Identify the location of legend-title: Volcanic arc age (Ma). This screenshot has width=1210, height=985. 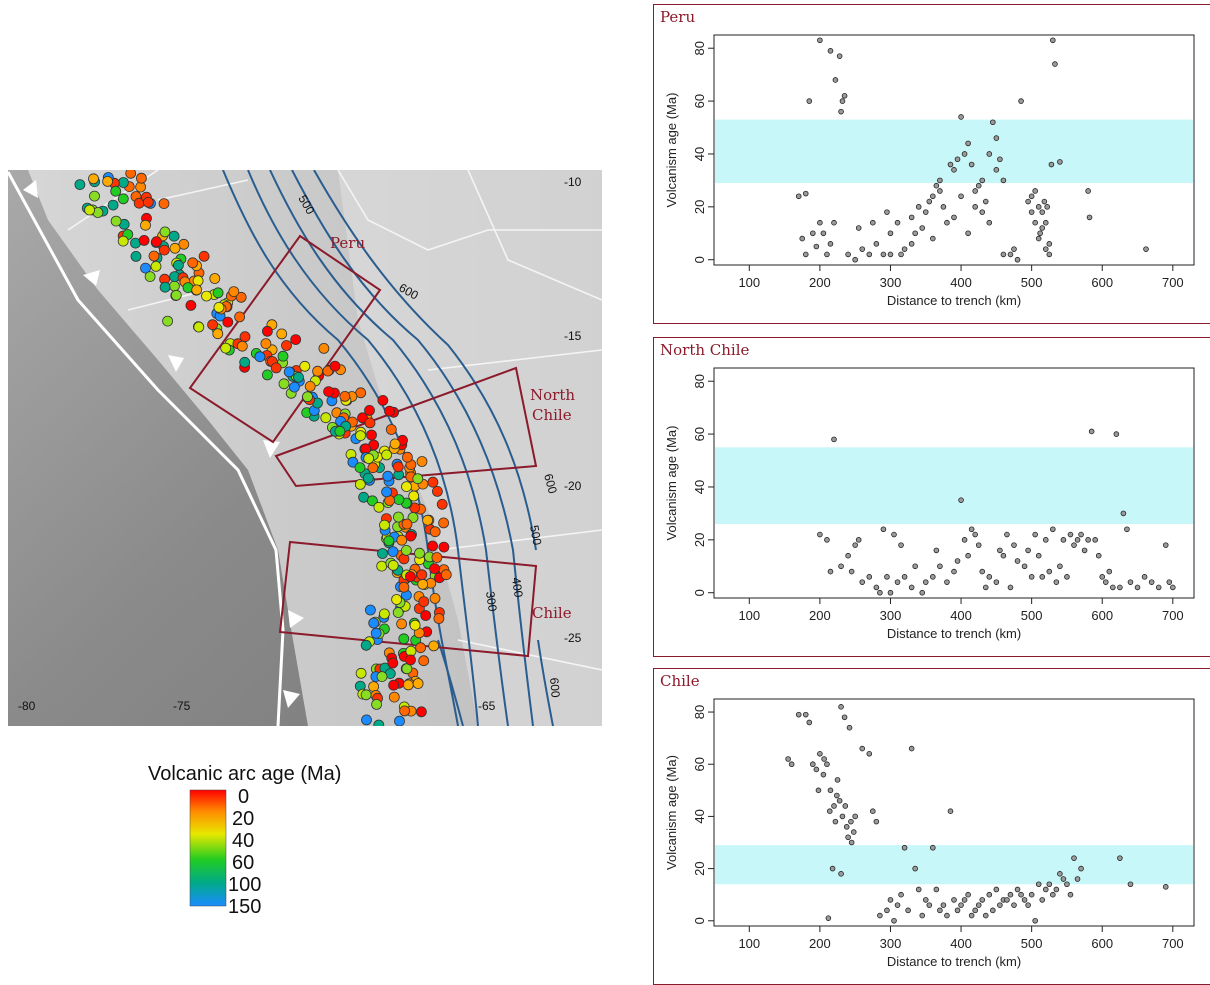
(244, 774).